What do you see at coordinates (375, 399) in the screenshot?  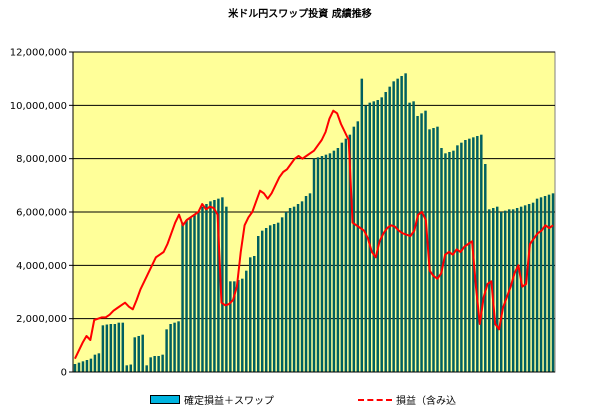 I see `legend-line-swatch` at bounding box center [375, 399].